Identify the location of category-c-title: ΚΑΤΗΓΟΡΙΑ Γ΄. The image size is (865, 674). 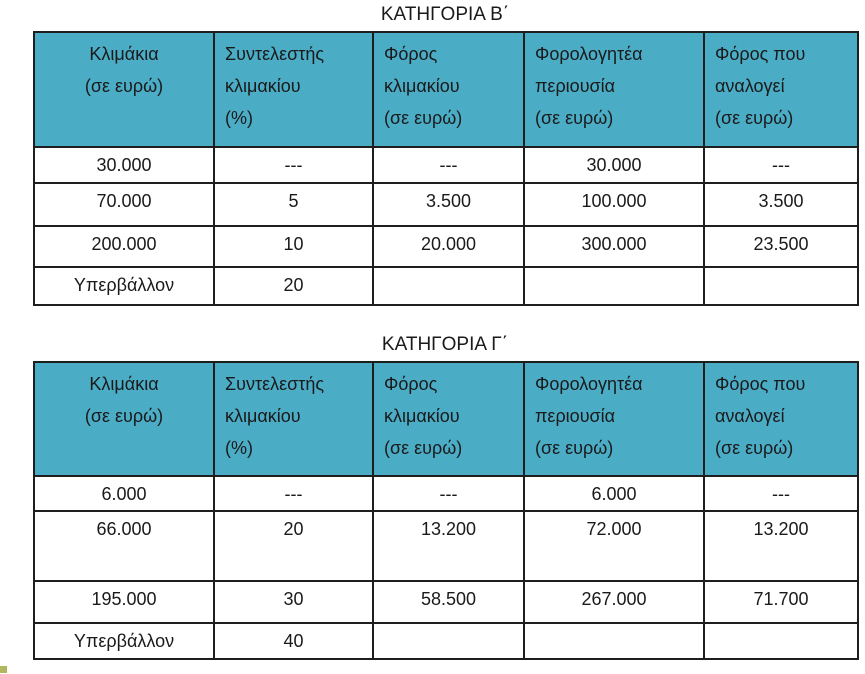
(445, 344).